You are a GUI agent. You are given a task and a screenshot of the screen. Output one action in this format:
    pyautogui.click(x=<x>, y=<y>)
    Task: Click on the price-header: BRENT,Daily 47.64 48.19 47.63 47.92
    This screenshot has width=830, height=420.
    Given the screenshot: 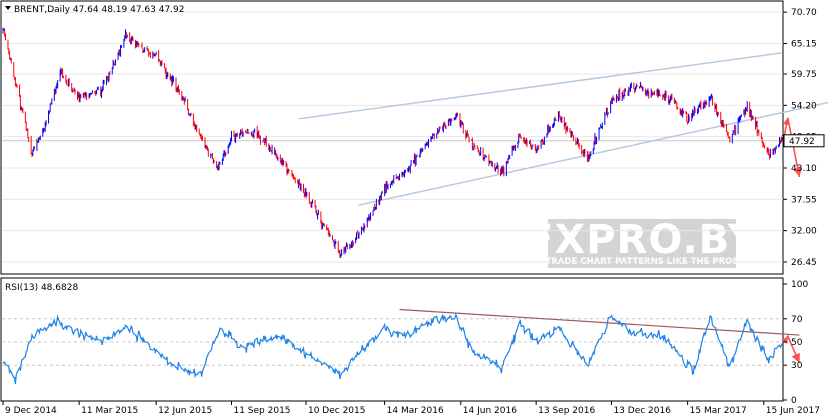 What is the action you would take?
    pyautogui.click(x=94, y=10)
    